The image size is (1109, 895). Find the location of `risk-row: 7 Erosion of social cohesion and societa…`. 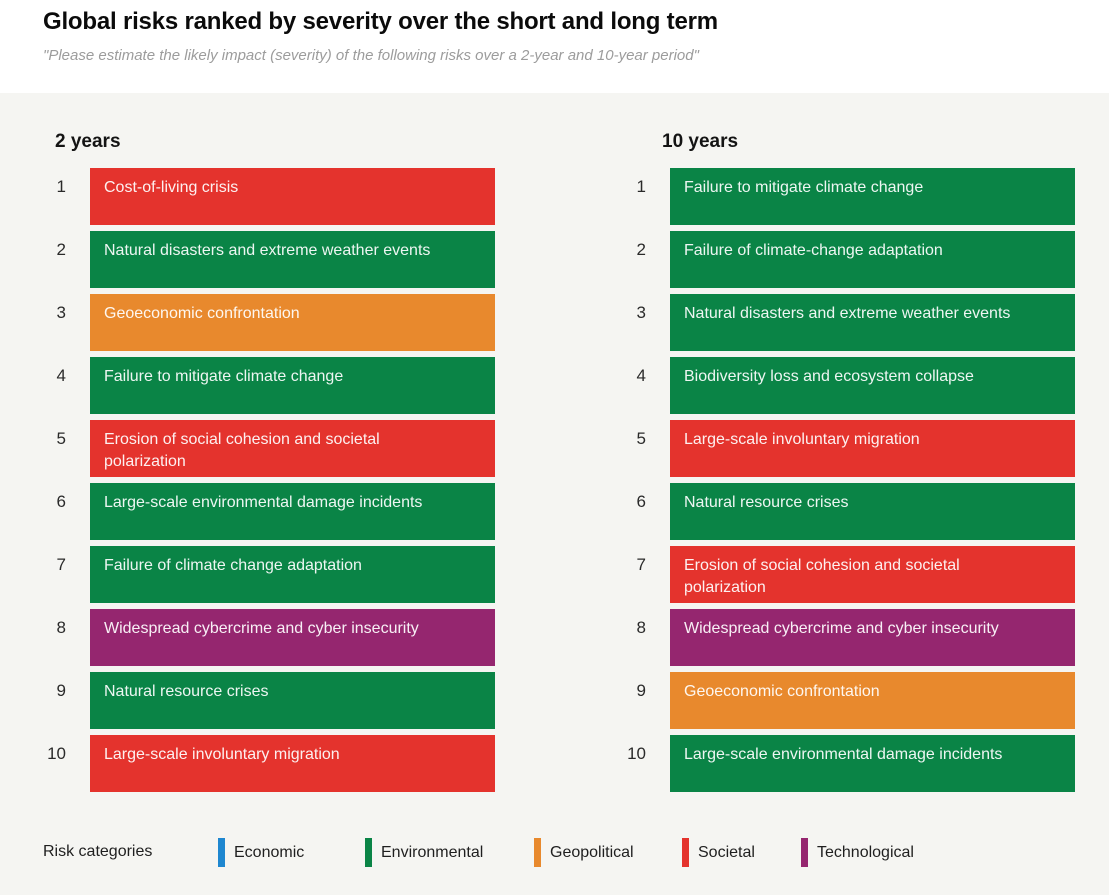

risk-row: 7 Erosion of social cohesion and societa… is located at coordinates (856, 574).